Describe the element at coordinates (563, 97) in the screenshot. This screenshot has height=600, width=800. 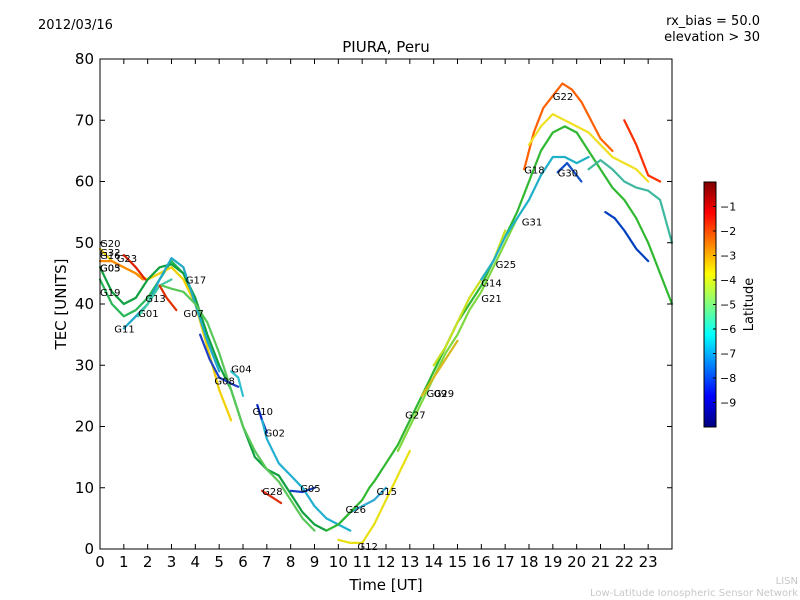
I see `satellite-label-g22: G22` at that location.